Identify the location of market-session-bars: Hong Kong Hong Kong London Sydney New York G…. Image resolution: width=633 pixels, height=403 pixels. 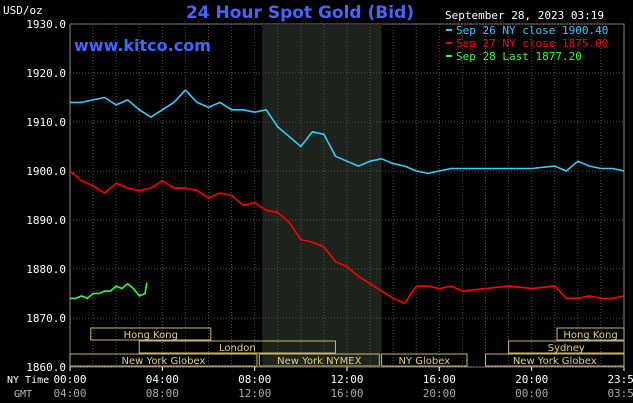
(347, 347).